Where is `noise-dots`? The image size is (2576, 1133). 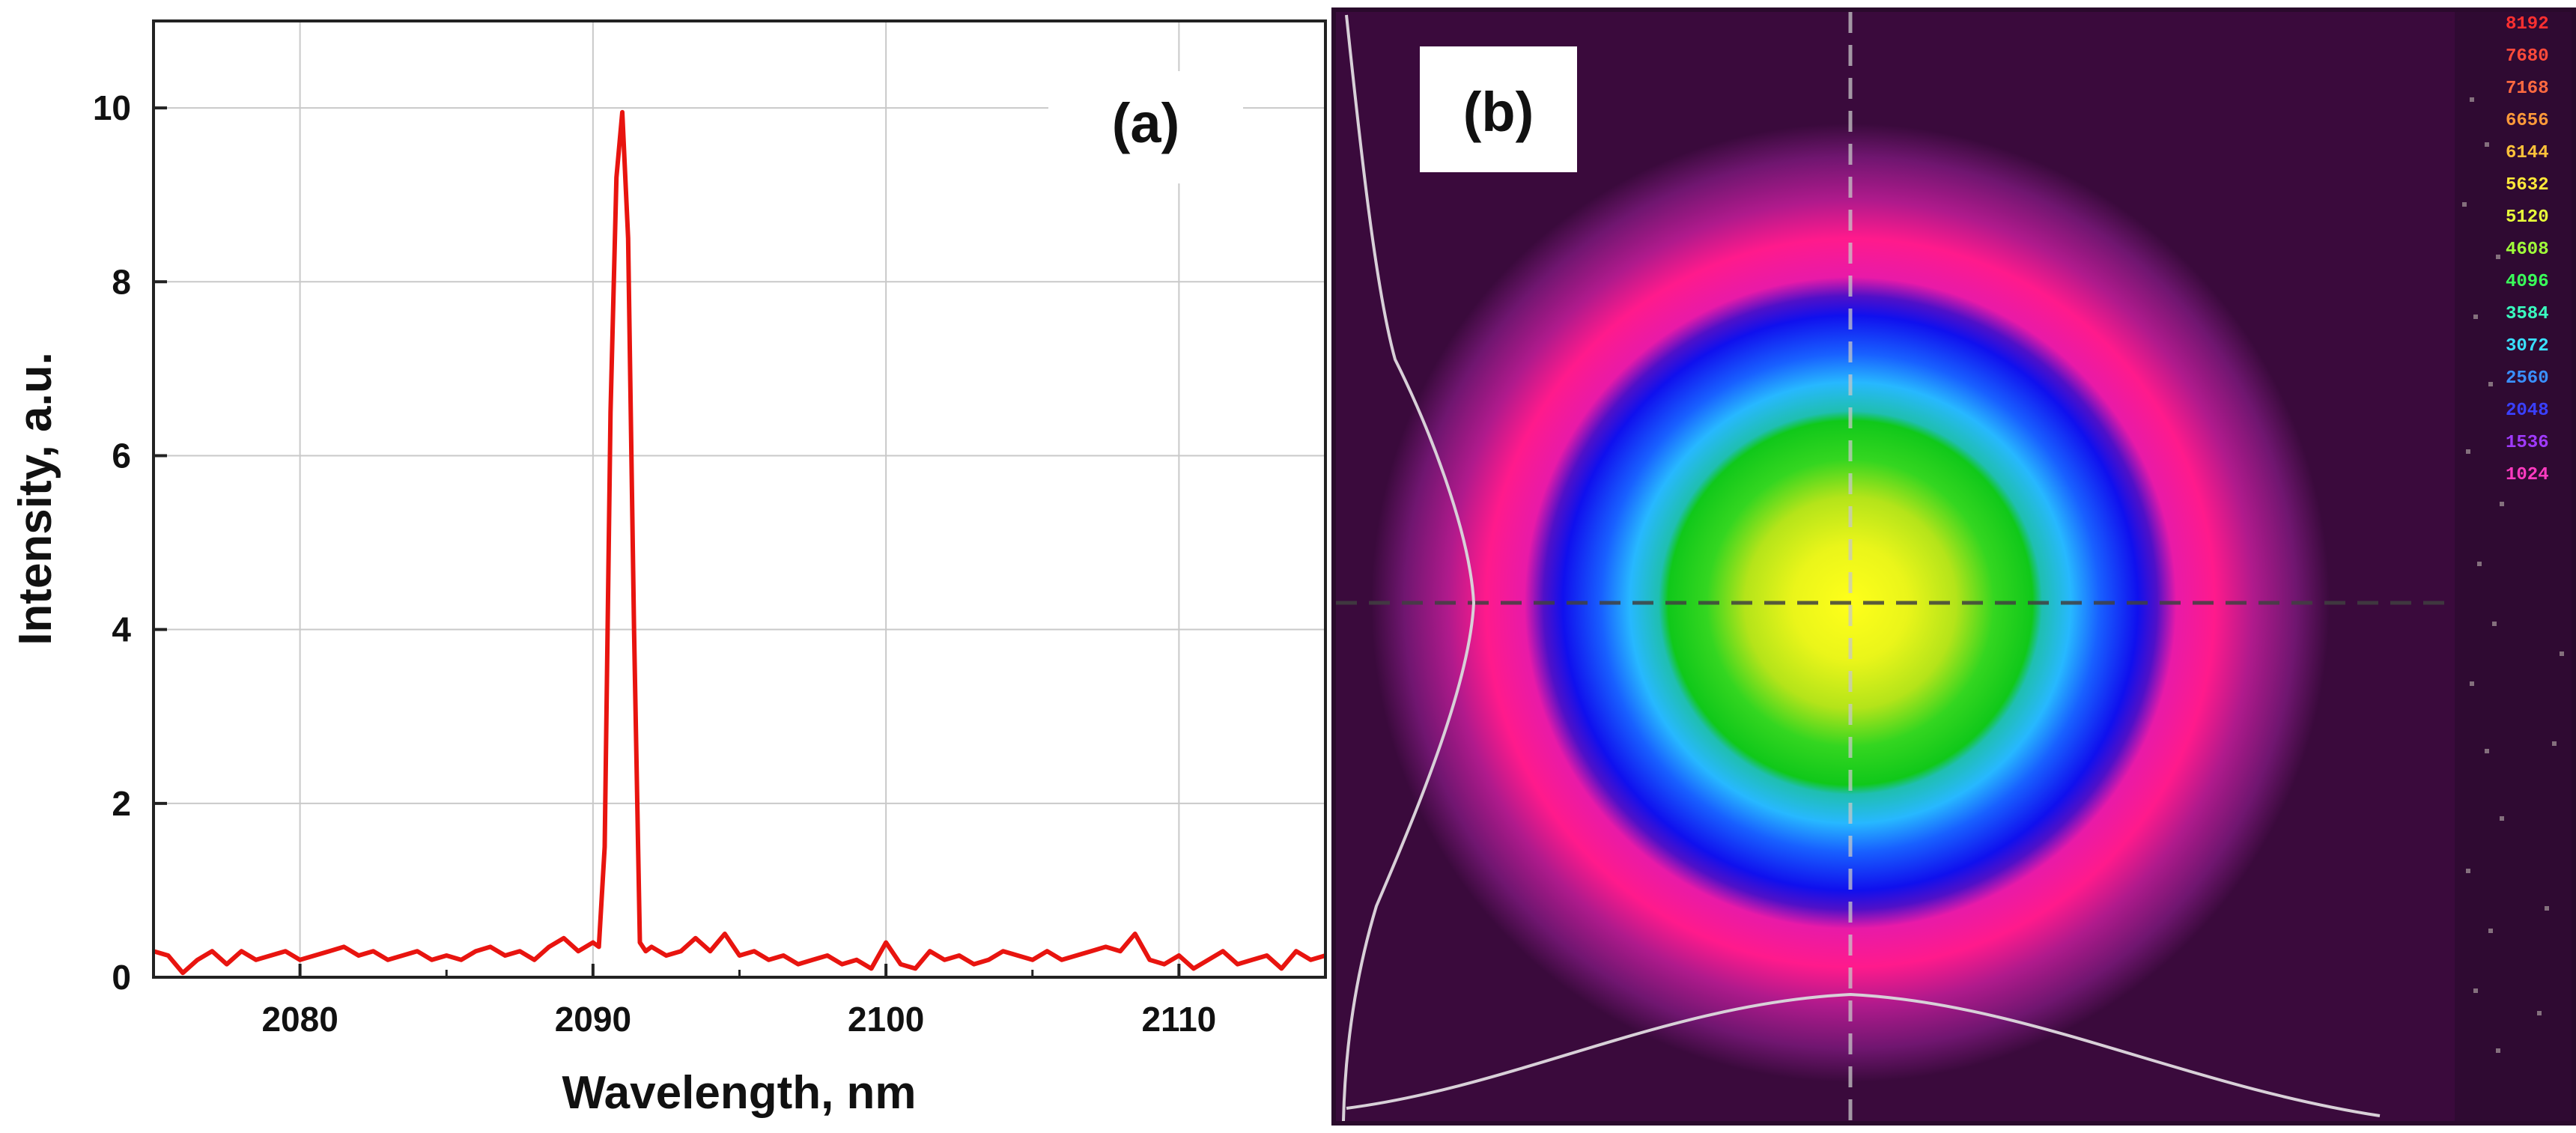 noise-dots is located at coordinates (2513, 575).